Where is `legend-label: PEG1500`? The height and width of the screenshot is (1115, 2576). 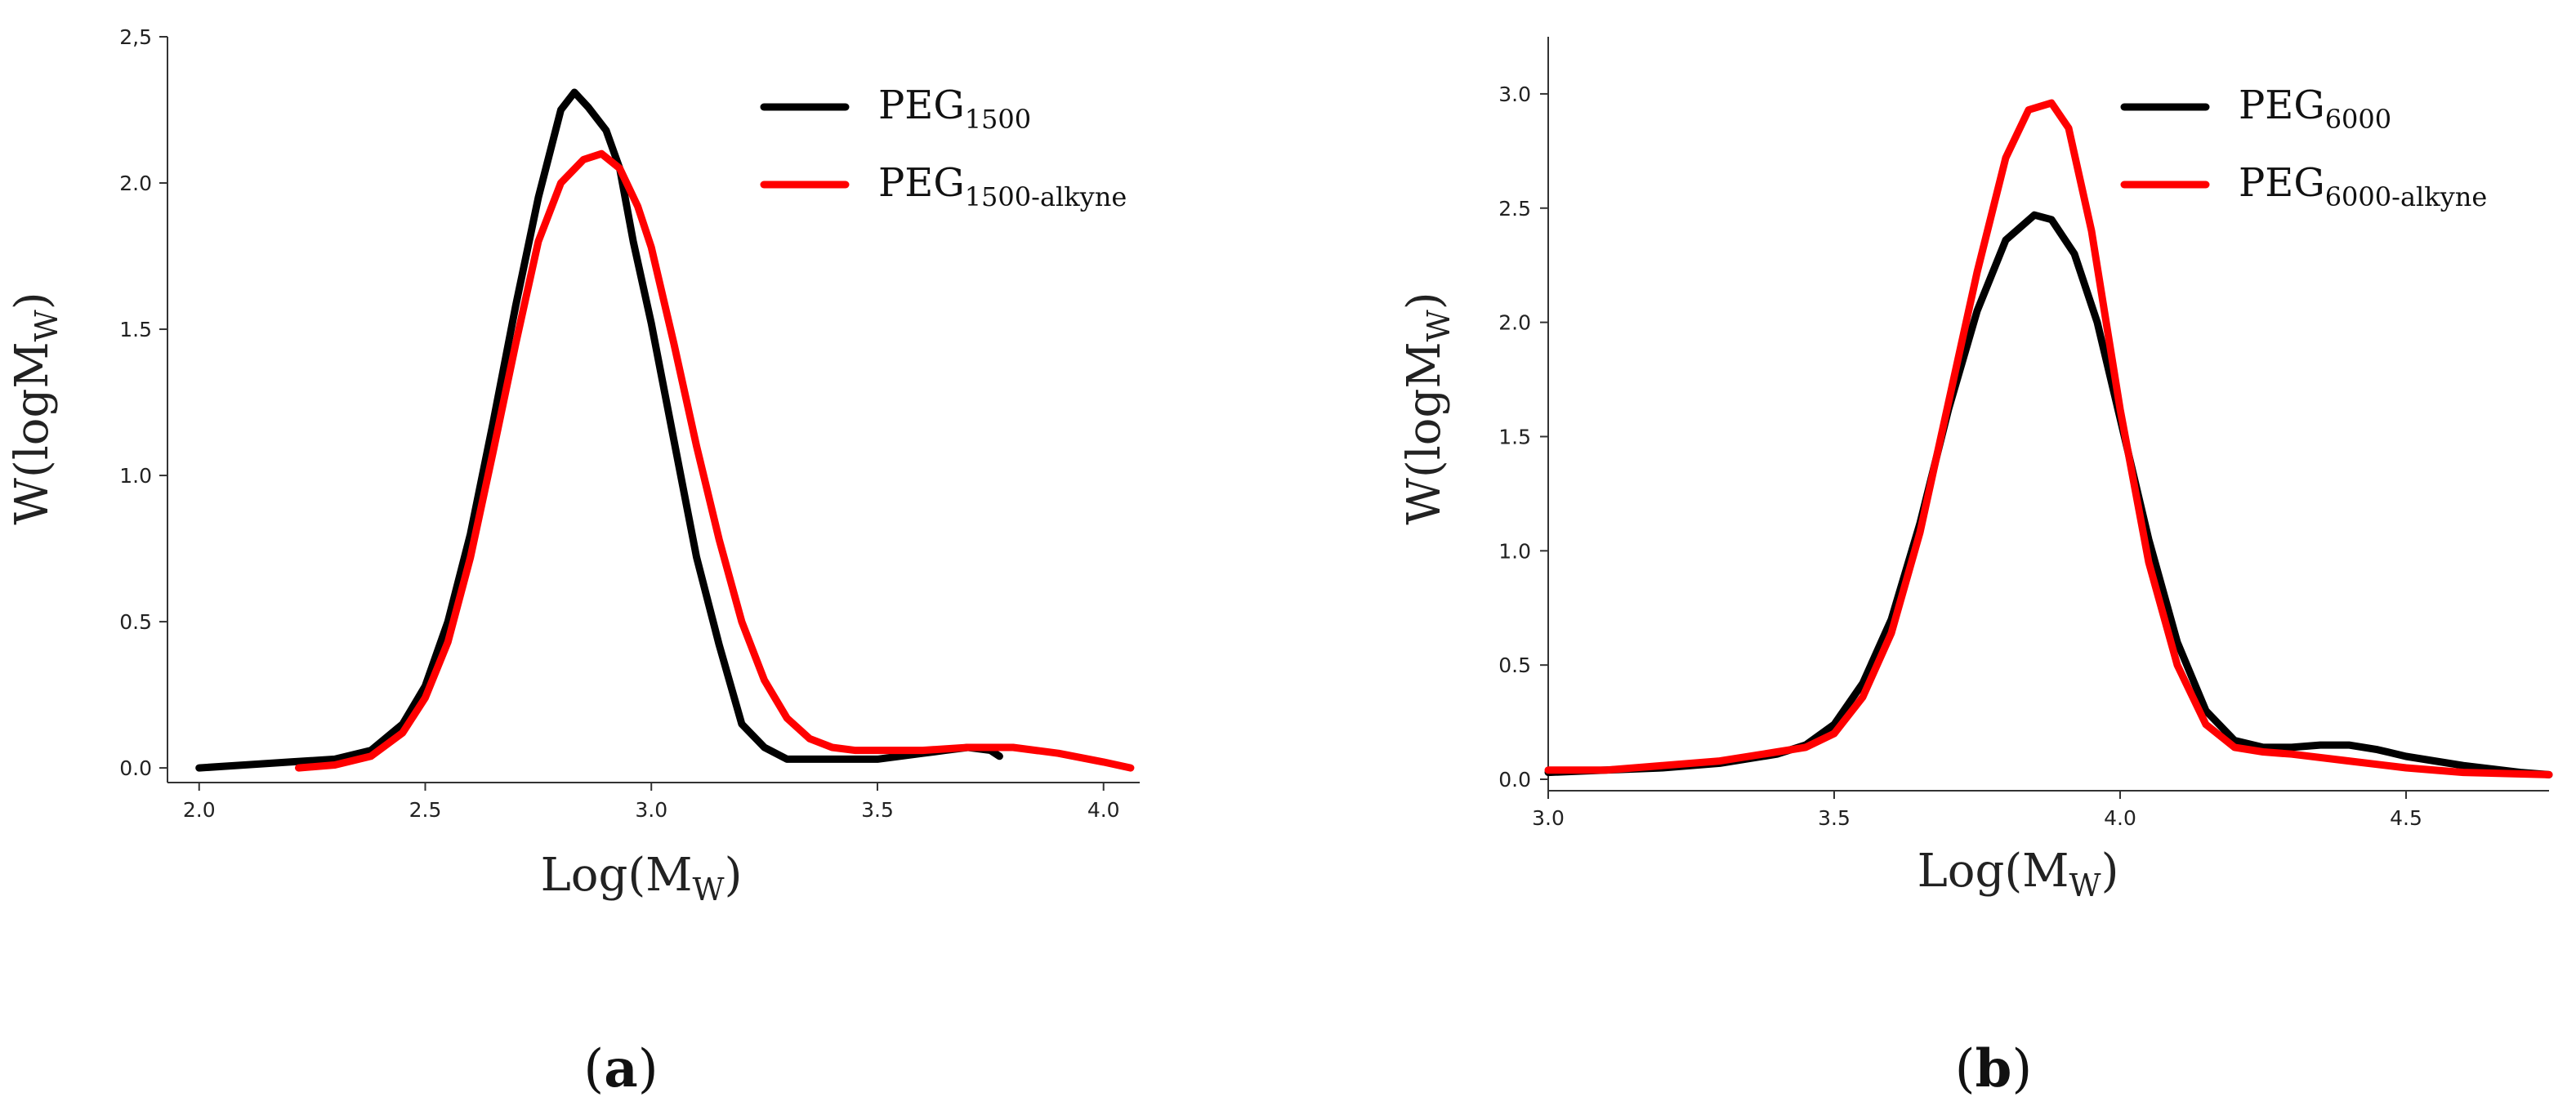
legend-label: PEG1500 is located at coordinates (954, 109).